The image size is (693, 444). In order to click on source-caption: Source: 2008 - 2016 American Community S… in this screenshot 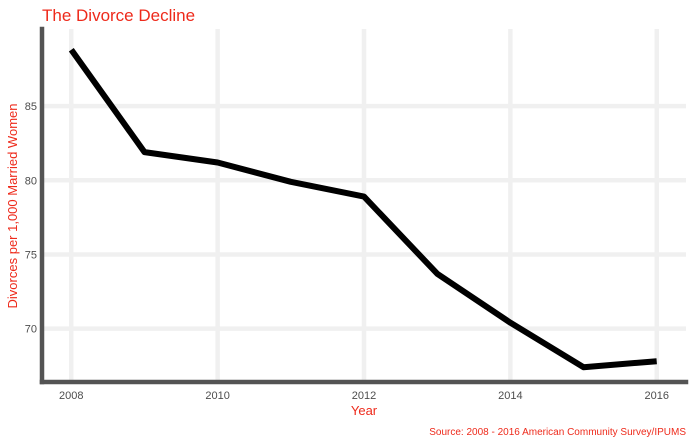, I will do `click(557, 432)`.